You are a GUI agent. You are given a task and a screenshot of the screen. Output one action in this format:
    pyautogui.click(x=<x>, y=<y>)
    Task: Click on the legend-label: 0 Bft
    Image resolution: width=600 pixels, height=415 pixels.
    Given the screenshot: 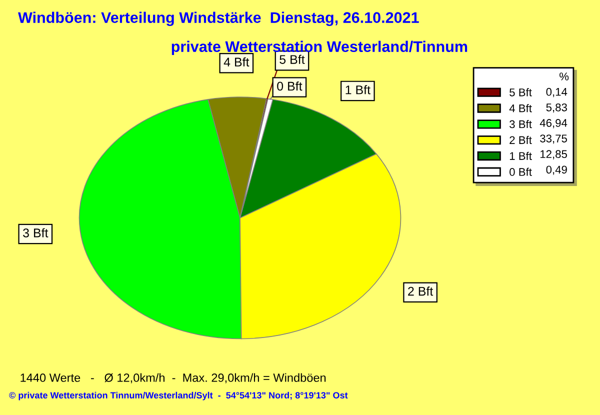 What is the action you would take?
    pyautogui.click(x=521, y=172)
    